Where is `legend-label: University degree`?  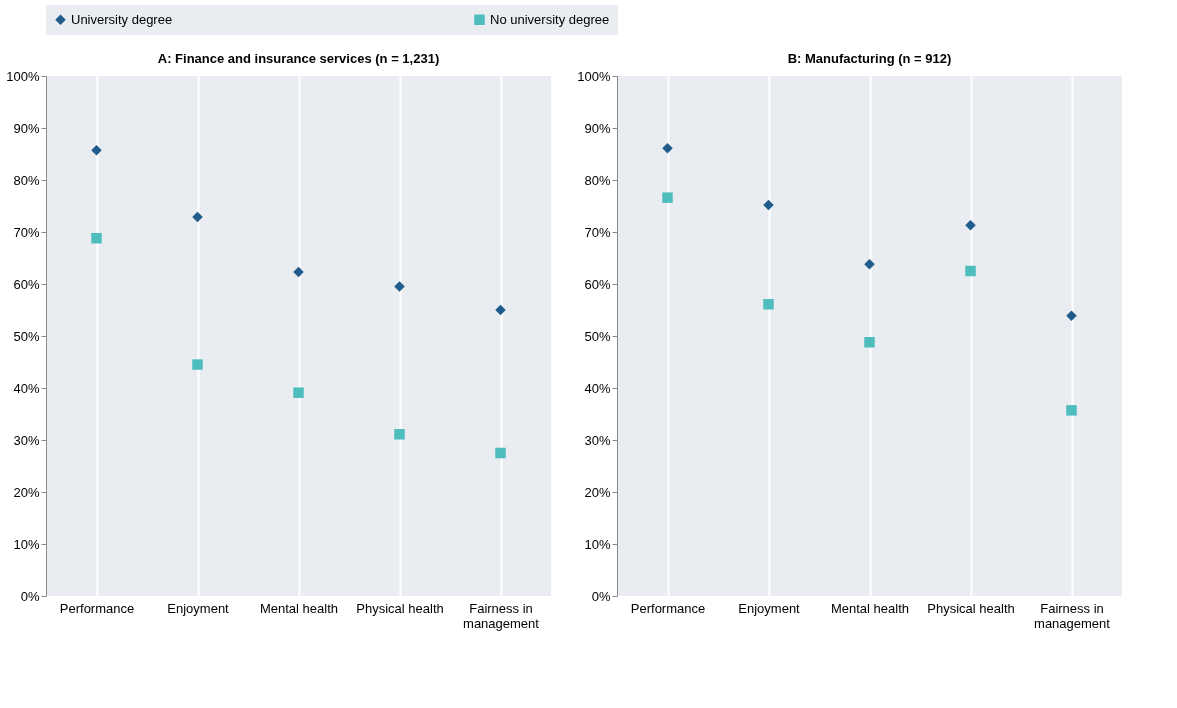 legend-label: University degree is located at coordinates (122, 19).